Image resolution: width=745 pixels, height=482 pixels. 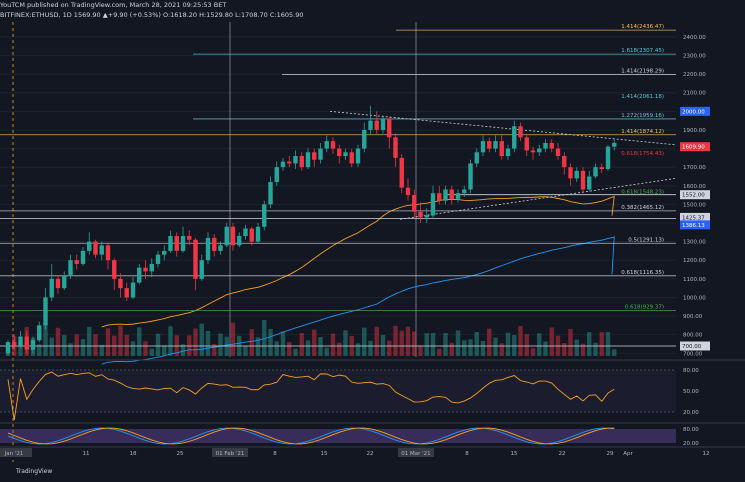 What do you see at coordinates (503, 128) in the screenshot?
I see `descending-trendline` at bounding box center [503, 128].